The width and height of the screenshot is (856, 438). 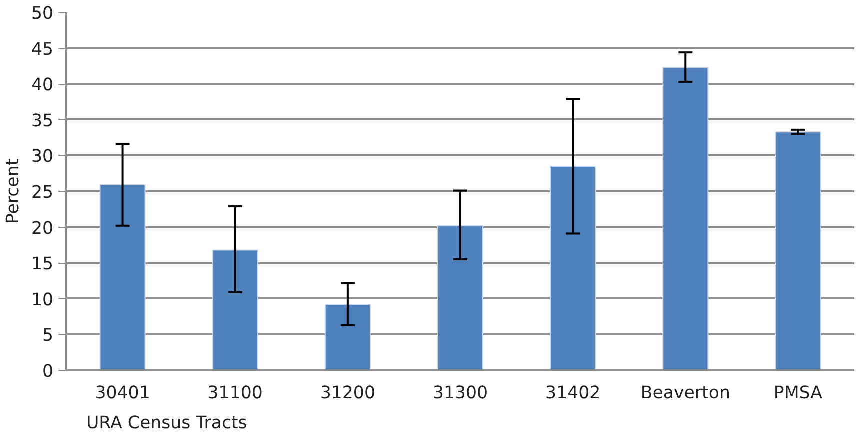 What do you see at coordinates (42, 157) in the screenshot?
I see `y-tick-label: 30` at bounding box center [42, 157].